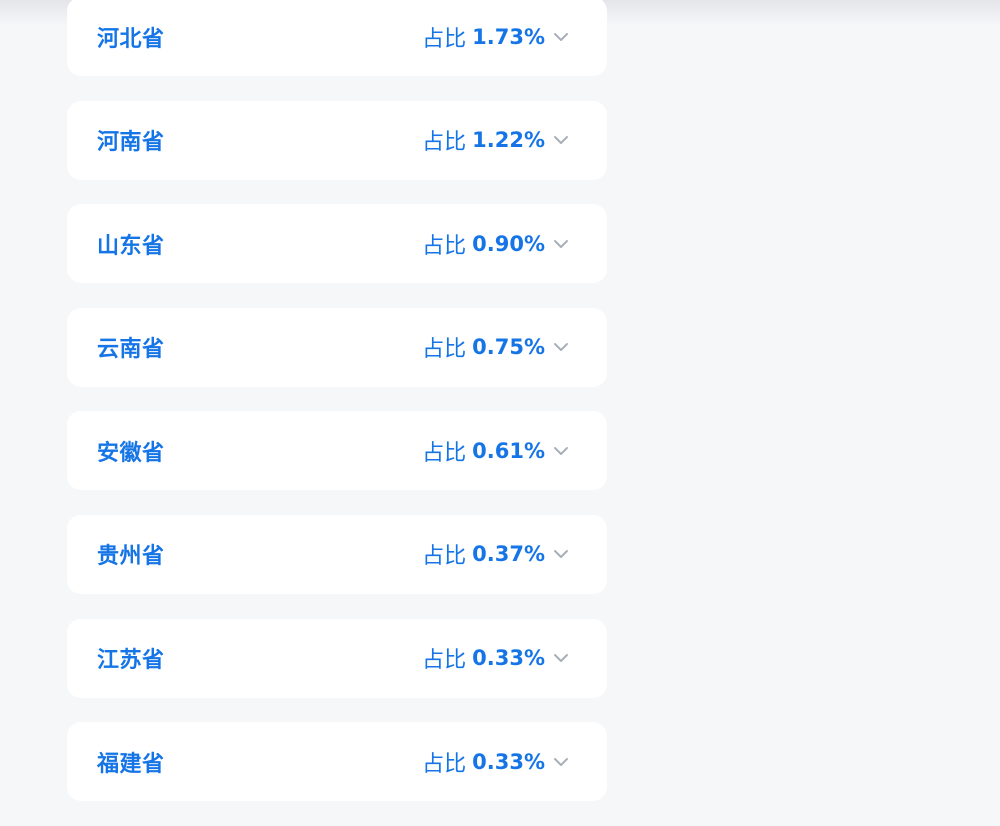  Describe the element at coordinates (131, 658) in the screenshot. I see `province-name: 江苏省` at that location.